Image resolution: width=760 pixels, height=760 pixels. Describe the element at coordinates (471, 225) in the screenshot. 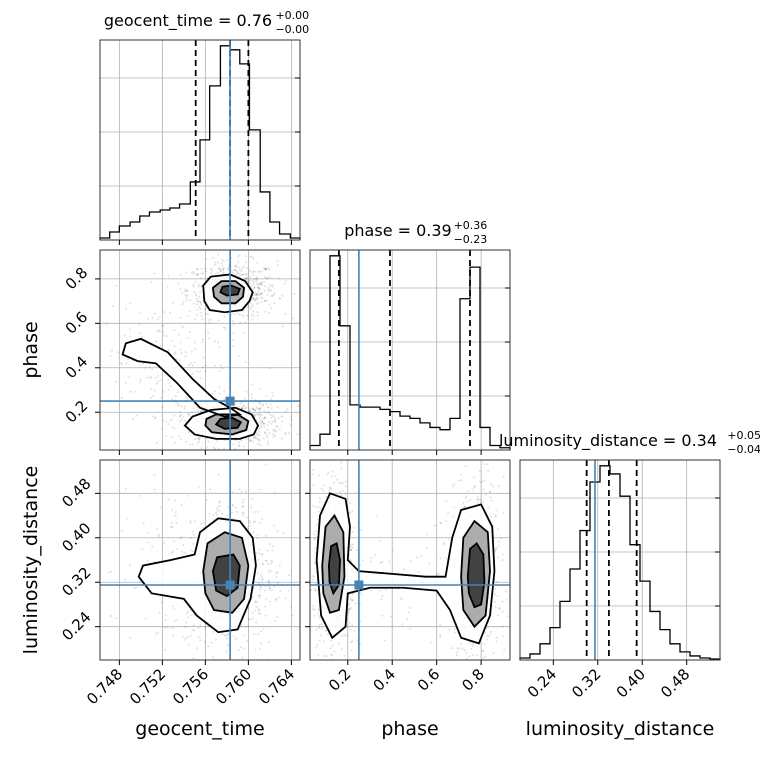

I see `title-plus-phase: +0.36` at that location.